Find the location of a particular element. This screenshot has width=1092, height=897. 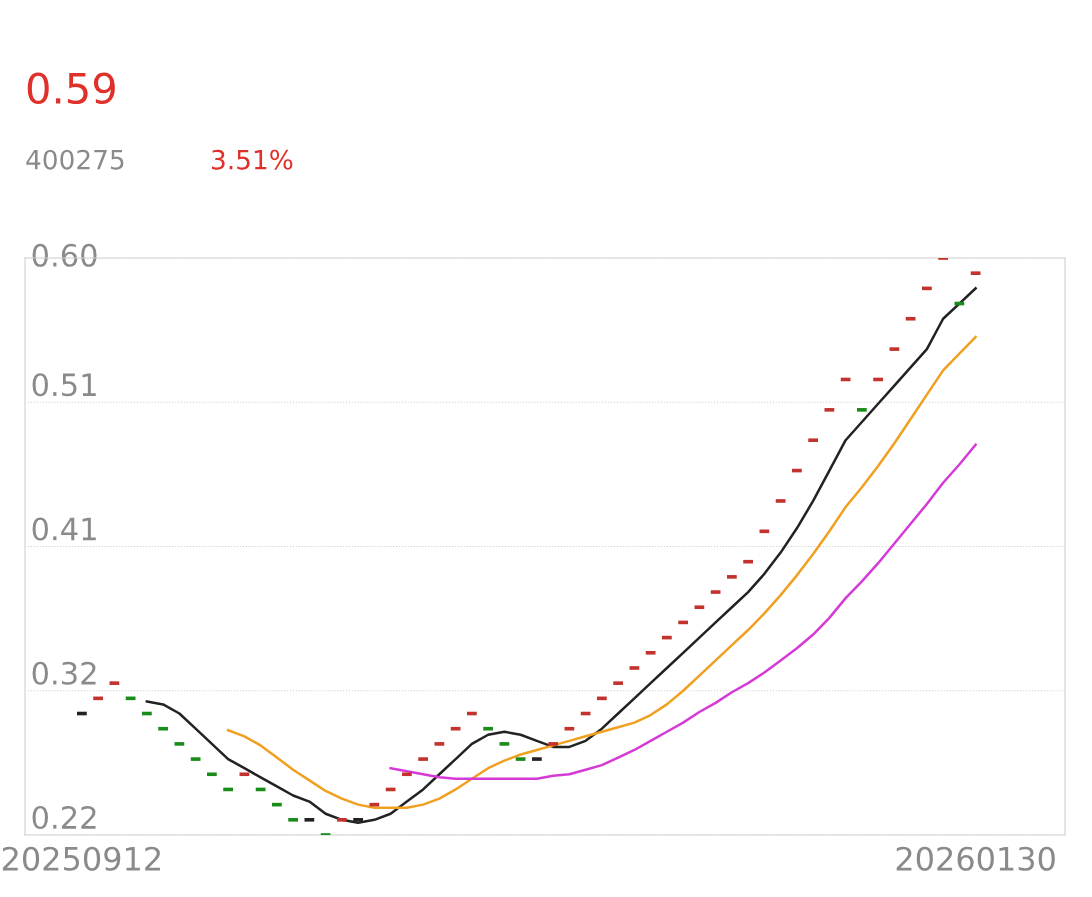

x-tick-label: 20250912 is located at coordinates (81, 858).